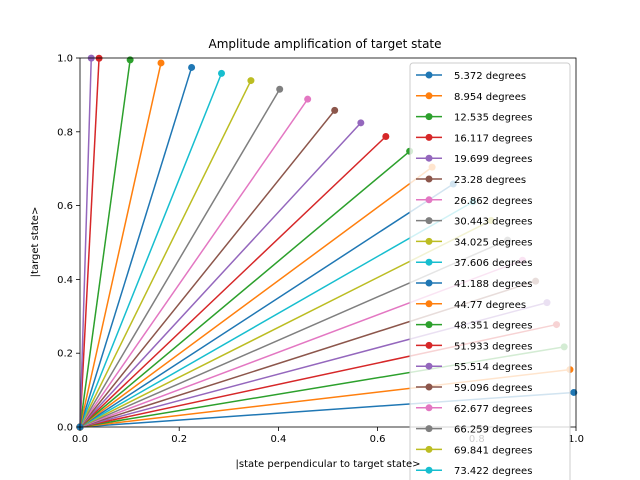 The height and width of the screenshot is (480, 640). What do you see at coordinates (490, 180) in the screenshot?
I see `legend-label: 23.28 degrees` at bounding box center [490, 180].